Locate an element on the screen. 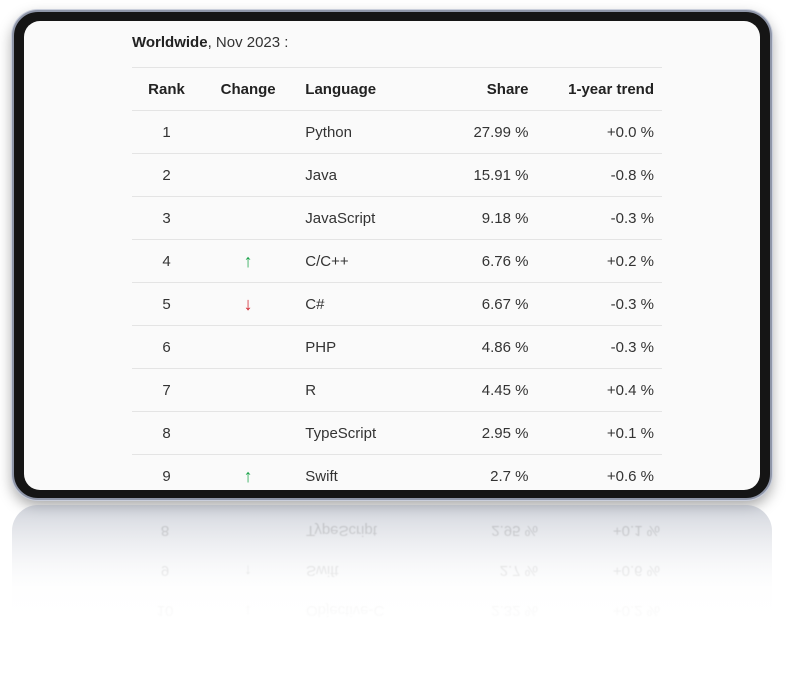 The width and height of the screenshot is (786, 681). trend-cell: +0.6 % is located at coordinates (595, 472).